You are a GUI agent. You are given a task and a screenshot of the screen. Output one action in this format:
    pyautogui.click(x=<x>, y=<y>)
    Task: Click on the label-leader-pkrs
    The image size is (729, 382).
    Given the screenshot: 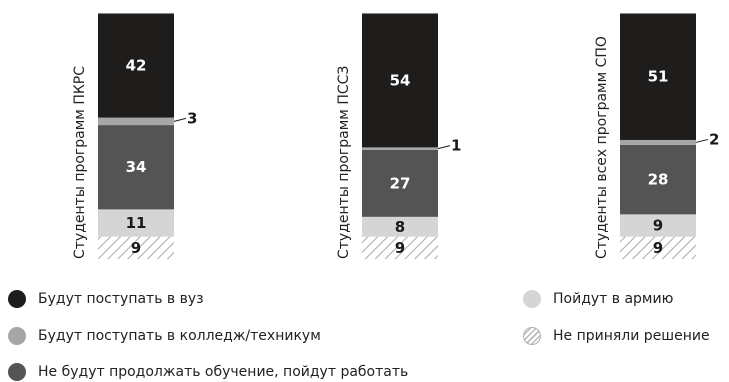 What is the action you would take?
    pyautogui.click(x=180, y=119)
    